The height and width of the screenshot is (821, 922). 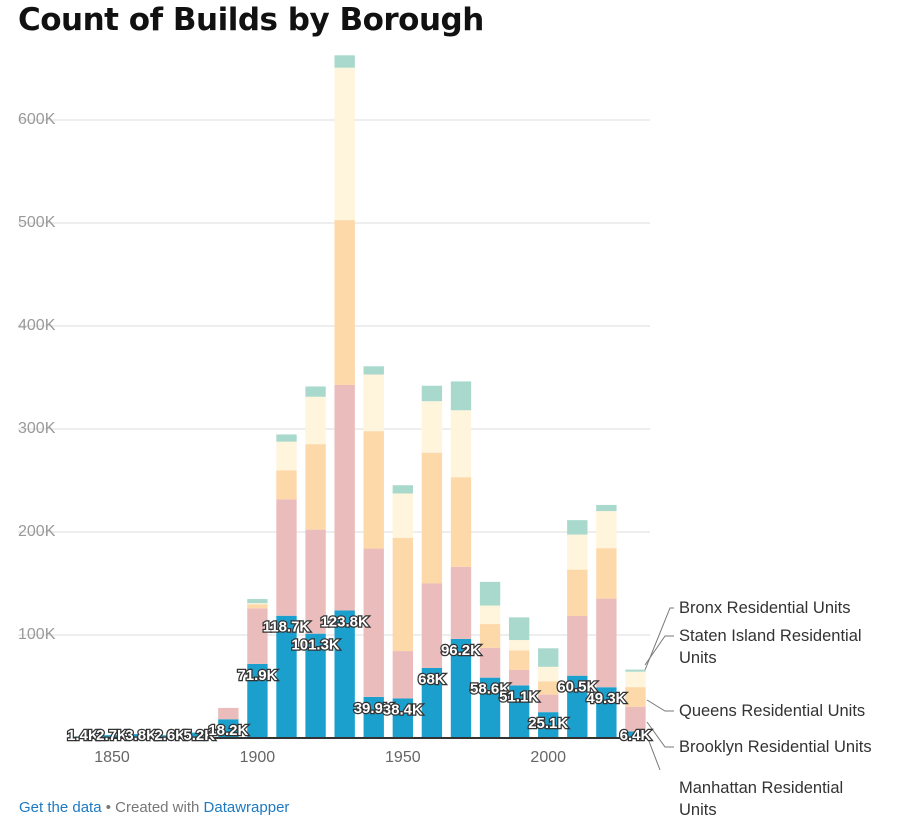 I want to click on data-label: 2.7K, so click(x=112, y=735).